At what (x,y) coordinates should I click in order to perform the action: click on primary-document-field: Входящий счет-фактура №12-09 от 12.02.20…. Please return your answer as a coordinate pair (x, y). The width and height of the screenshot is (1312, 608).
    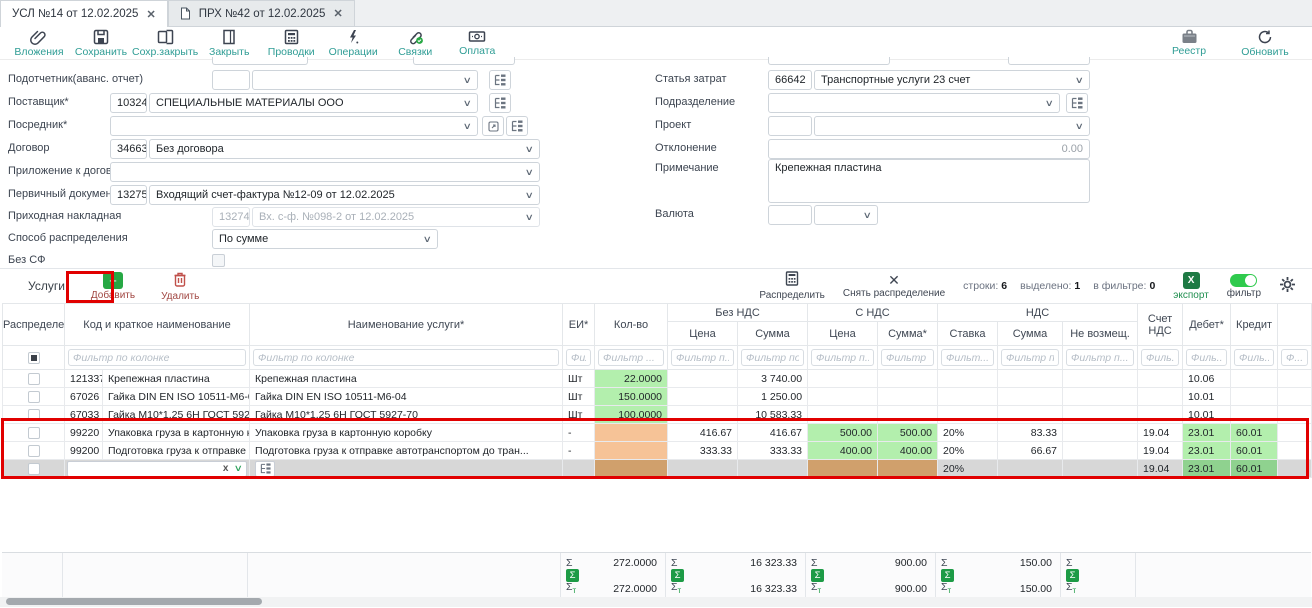
    Looking at the image, I should click on (344, 195).